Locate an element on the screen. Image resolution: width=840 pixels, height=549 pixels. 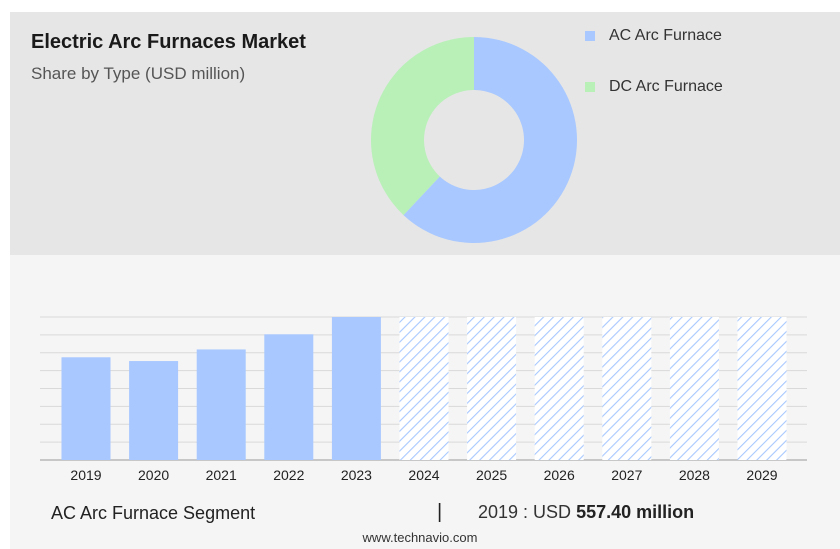
donut-slice-ac-arc-furnace is located at coordinates (490, 140).